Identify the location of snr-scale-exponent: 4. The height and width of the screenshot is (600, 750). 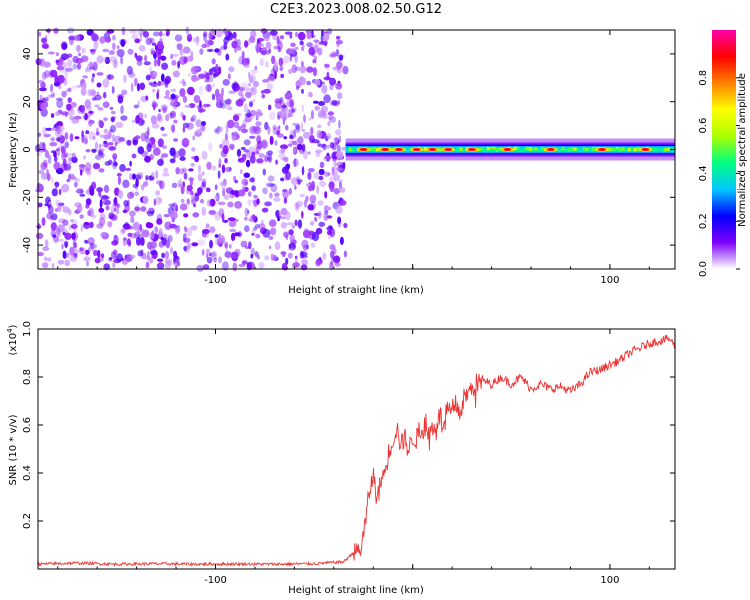
(10, 330).